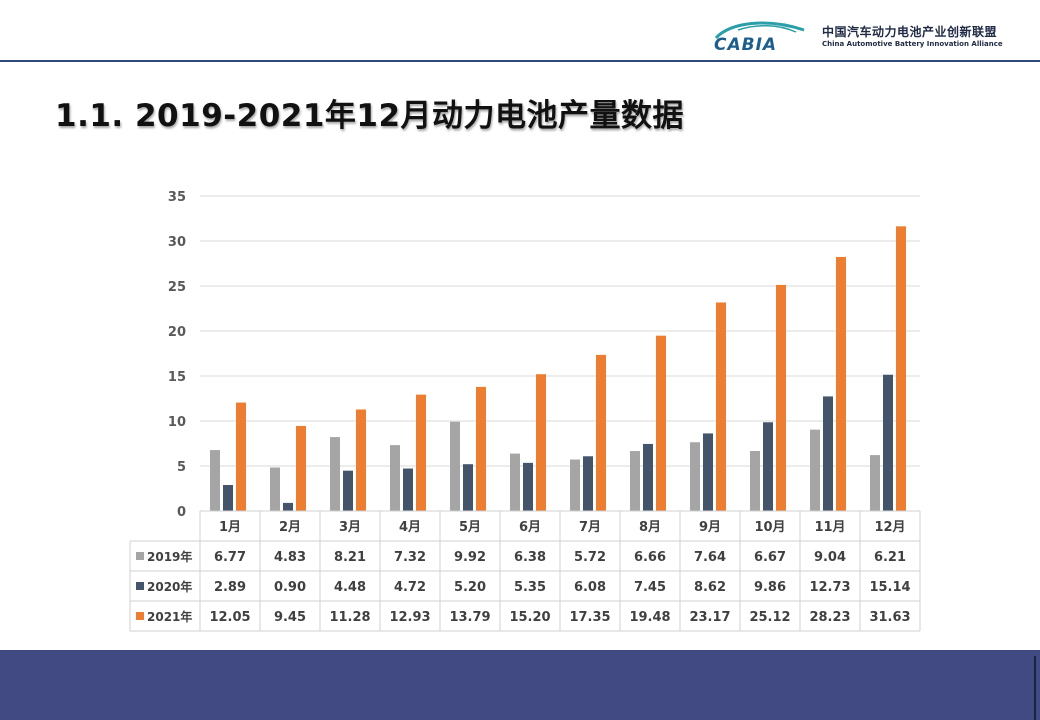 The image size is (1040, 720). I want to click on bar-2021-m8, so click(661, 423).